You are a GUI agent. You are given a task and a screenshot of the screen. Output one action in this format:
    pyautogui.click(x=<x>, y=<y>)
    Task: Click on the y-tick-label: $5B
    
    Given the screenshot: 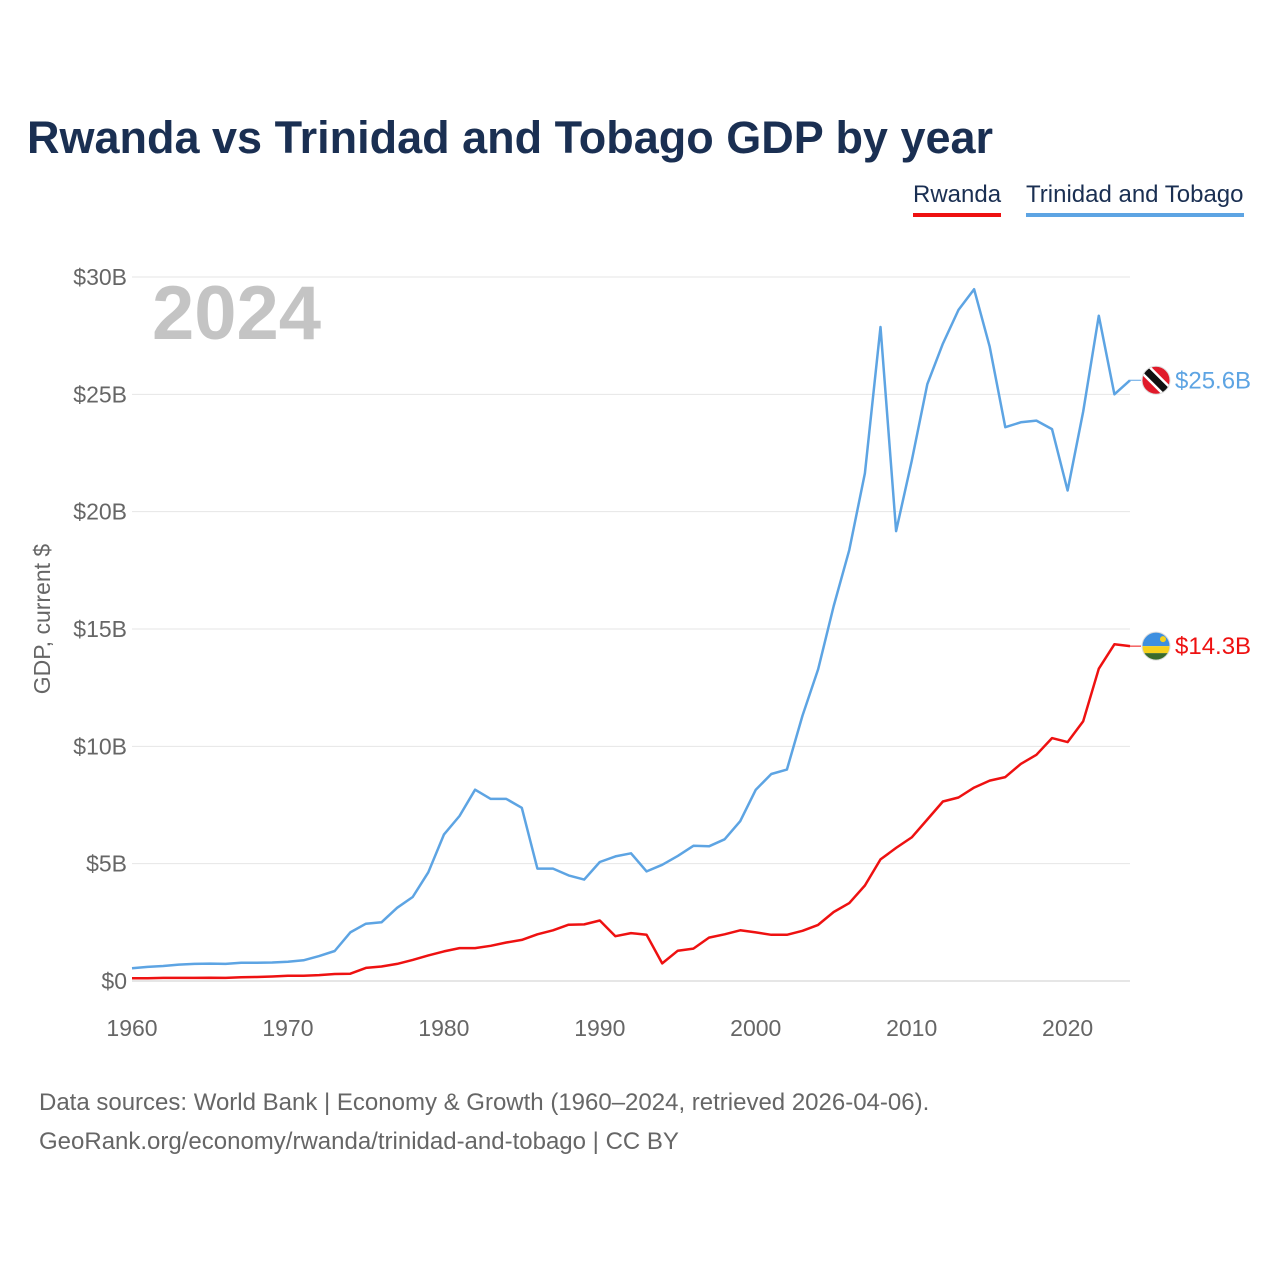 What is the action you would take?
    pyautogui.click(x=106, y=864)
    